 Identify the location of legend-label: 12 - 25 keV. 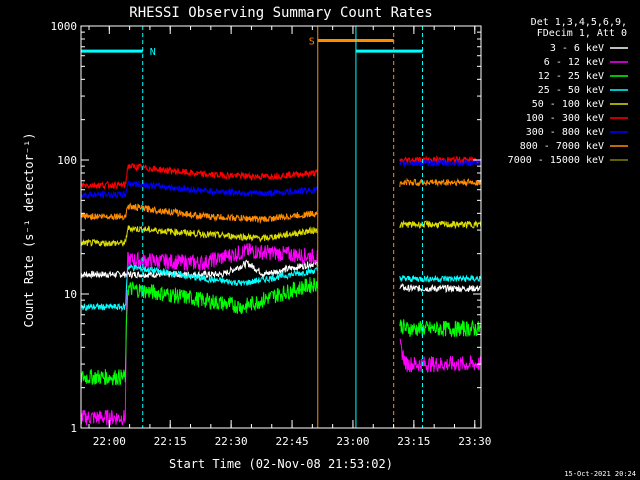
(571, 76).